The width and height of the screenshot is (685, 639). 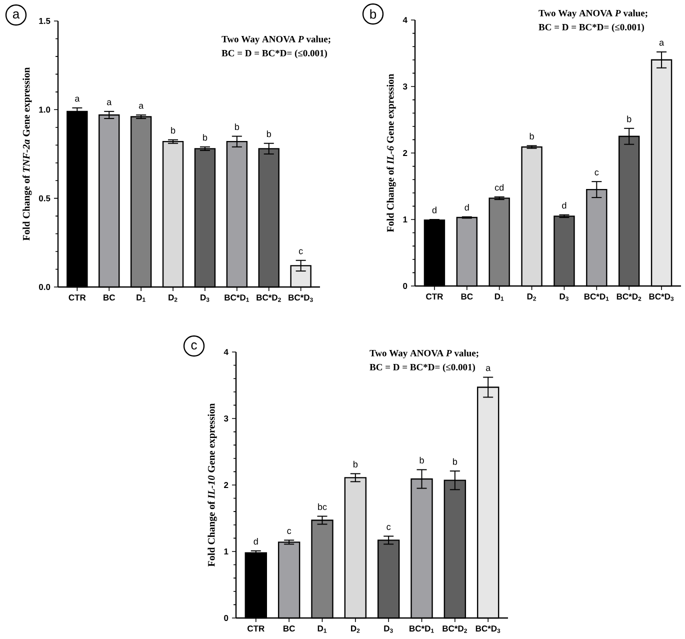 I want to click on text: c, so click(x=194, y=346).